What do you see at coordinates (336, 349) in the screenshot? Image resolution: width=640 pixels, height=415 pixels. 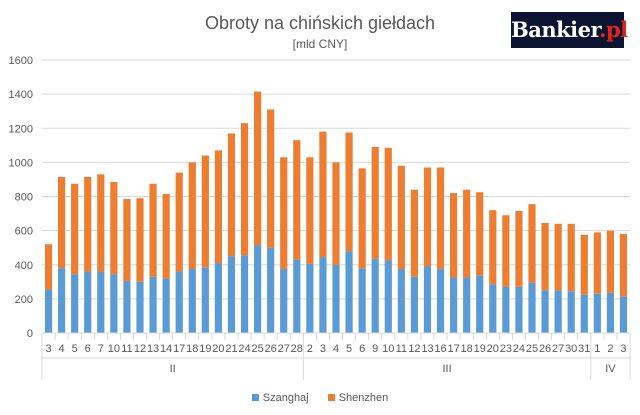 I see `x-tick-label: 4` at bounding box center [336, 349].